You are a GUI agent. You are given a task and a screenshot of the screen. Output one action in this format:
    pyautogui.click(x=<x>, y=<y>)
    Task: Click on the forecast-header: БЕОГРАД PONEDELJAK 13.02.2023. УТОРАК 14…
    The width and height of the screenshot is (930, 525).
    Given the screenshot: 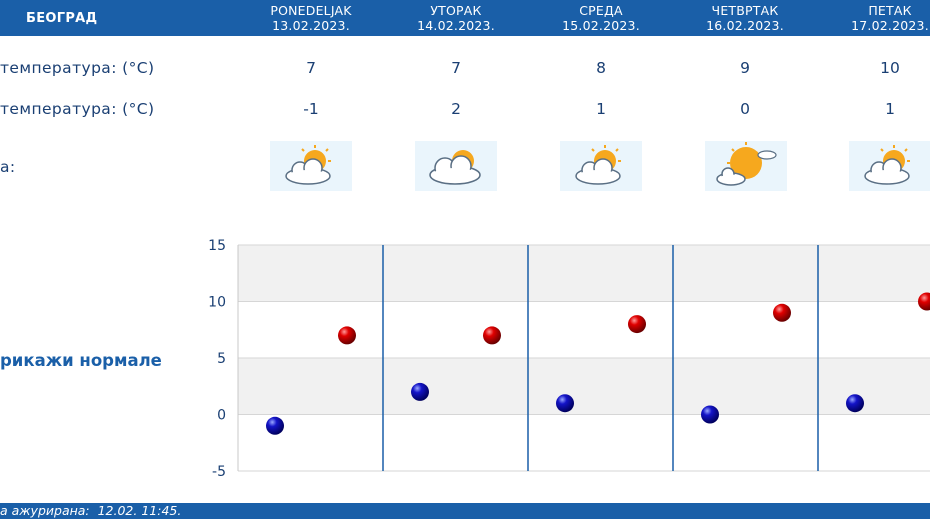 What is the action you would take?
    pyautogui.click(x=465, y=18)
    